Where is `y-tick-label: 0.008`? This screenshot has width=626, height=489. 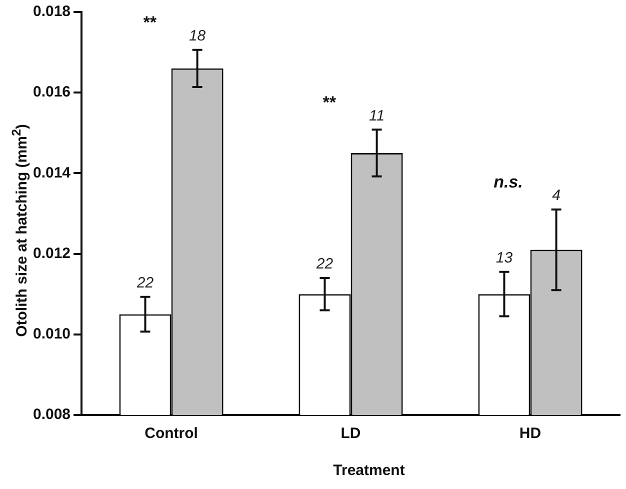 y-tick-label: 0.008 is located at coordinates (51, 415).